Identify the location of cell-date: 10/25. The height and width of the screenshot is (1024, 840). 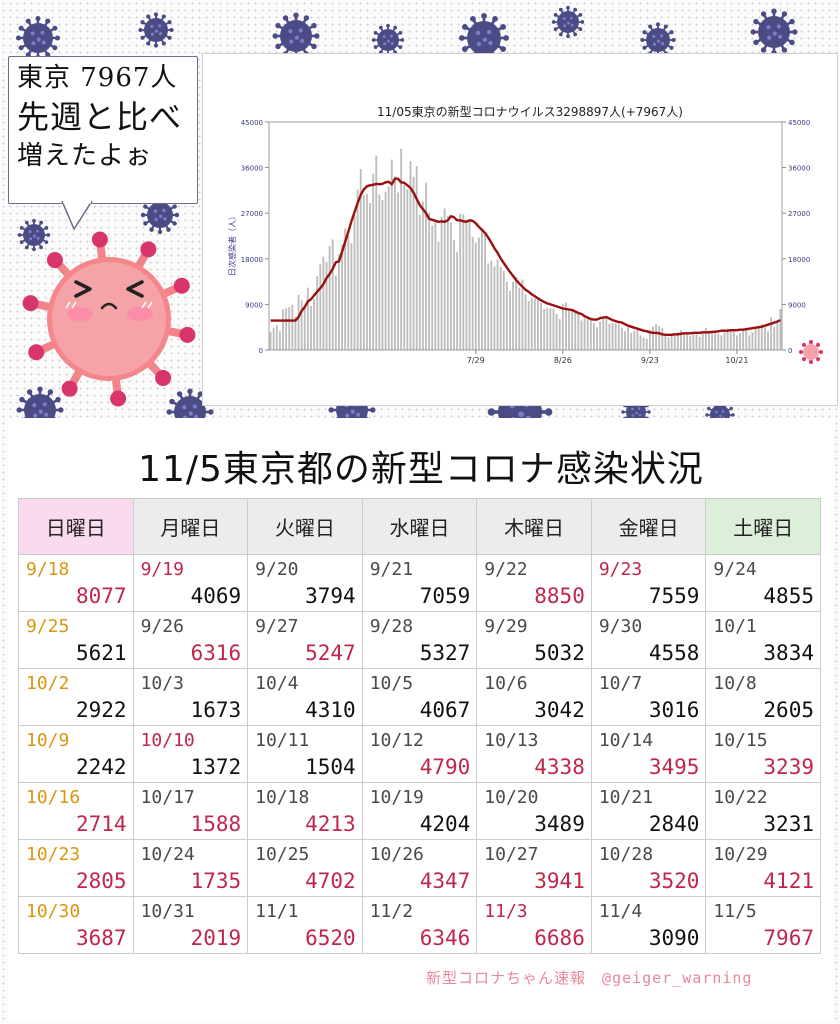
(282, 854).